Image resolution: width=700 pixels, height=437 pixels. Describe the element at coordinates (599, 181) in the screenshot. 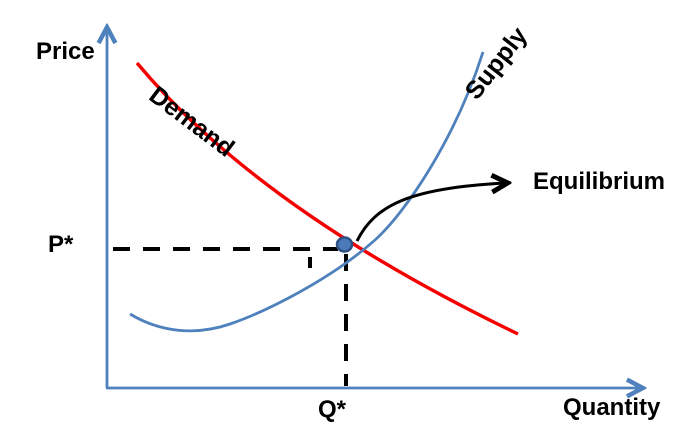

I see `equilibrium-label: Equilibrium` at that location.